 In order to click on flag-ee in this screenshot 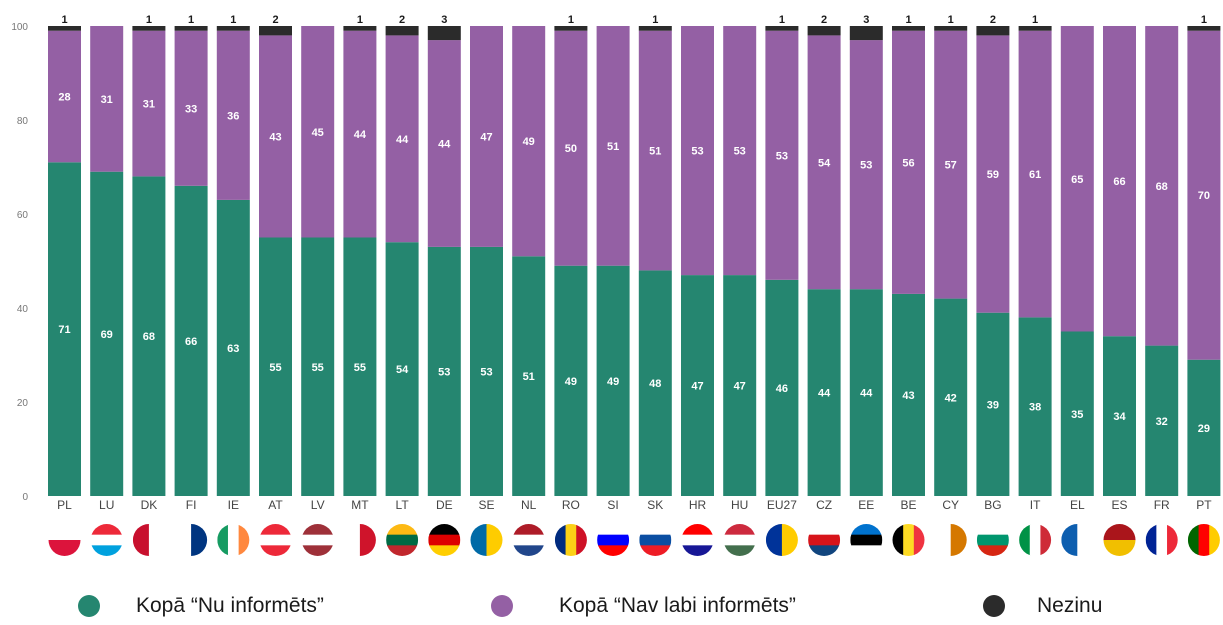, I will do `click(866, 540)`.